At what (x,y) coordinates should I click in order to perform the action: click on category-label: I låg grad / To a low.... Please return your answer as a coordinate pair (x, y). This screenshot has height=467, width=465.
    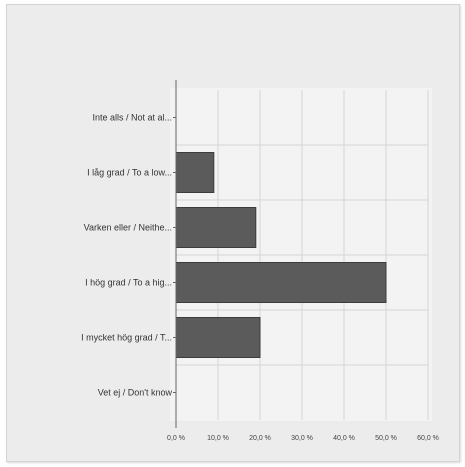
    Looking at the image, I should click on (129, 173).